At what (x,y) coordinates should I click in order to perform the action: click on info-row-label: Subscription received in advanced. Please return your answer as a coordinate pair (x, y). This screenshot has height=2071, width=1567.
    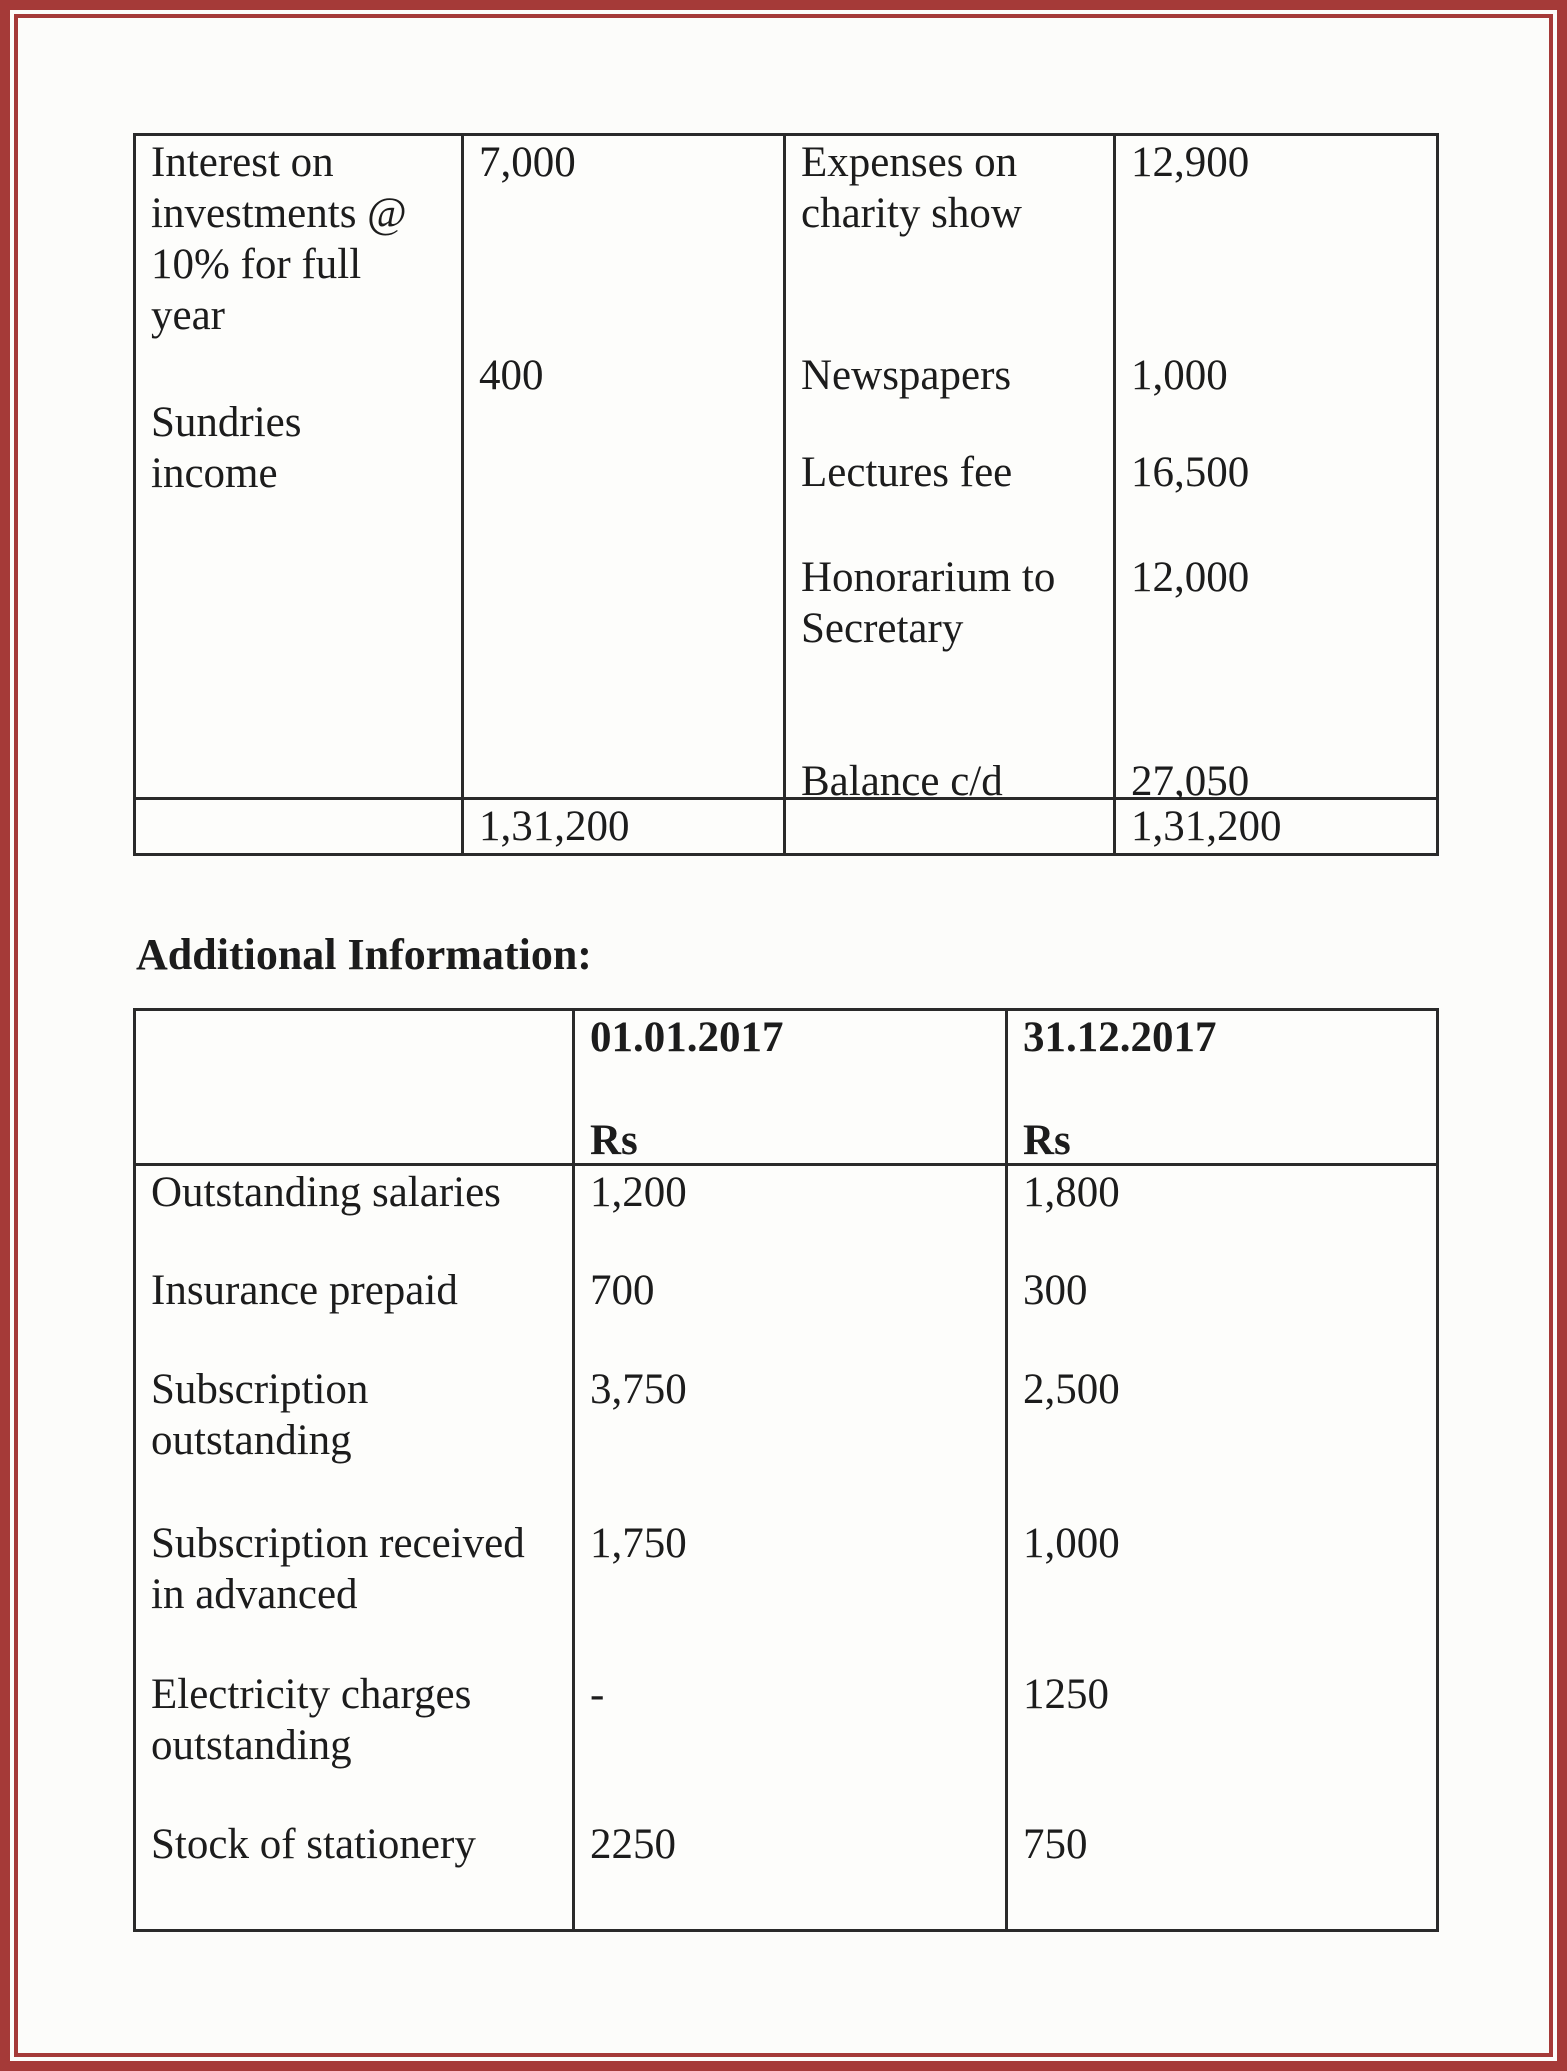
    Looking at the image, I should click on (338, 1569).